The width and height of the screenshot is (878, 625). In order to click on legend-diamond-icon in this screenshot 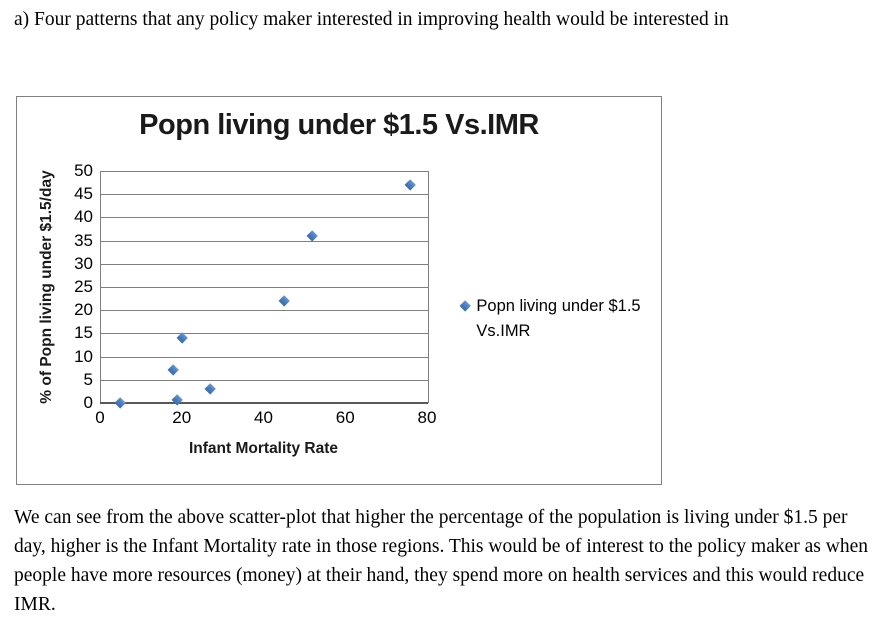, I will do `click(465, 306)`.